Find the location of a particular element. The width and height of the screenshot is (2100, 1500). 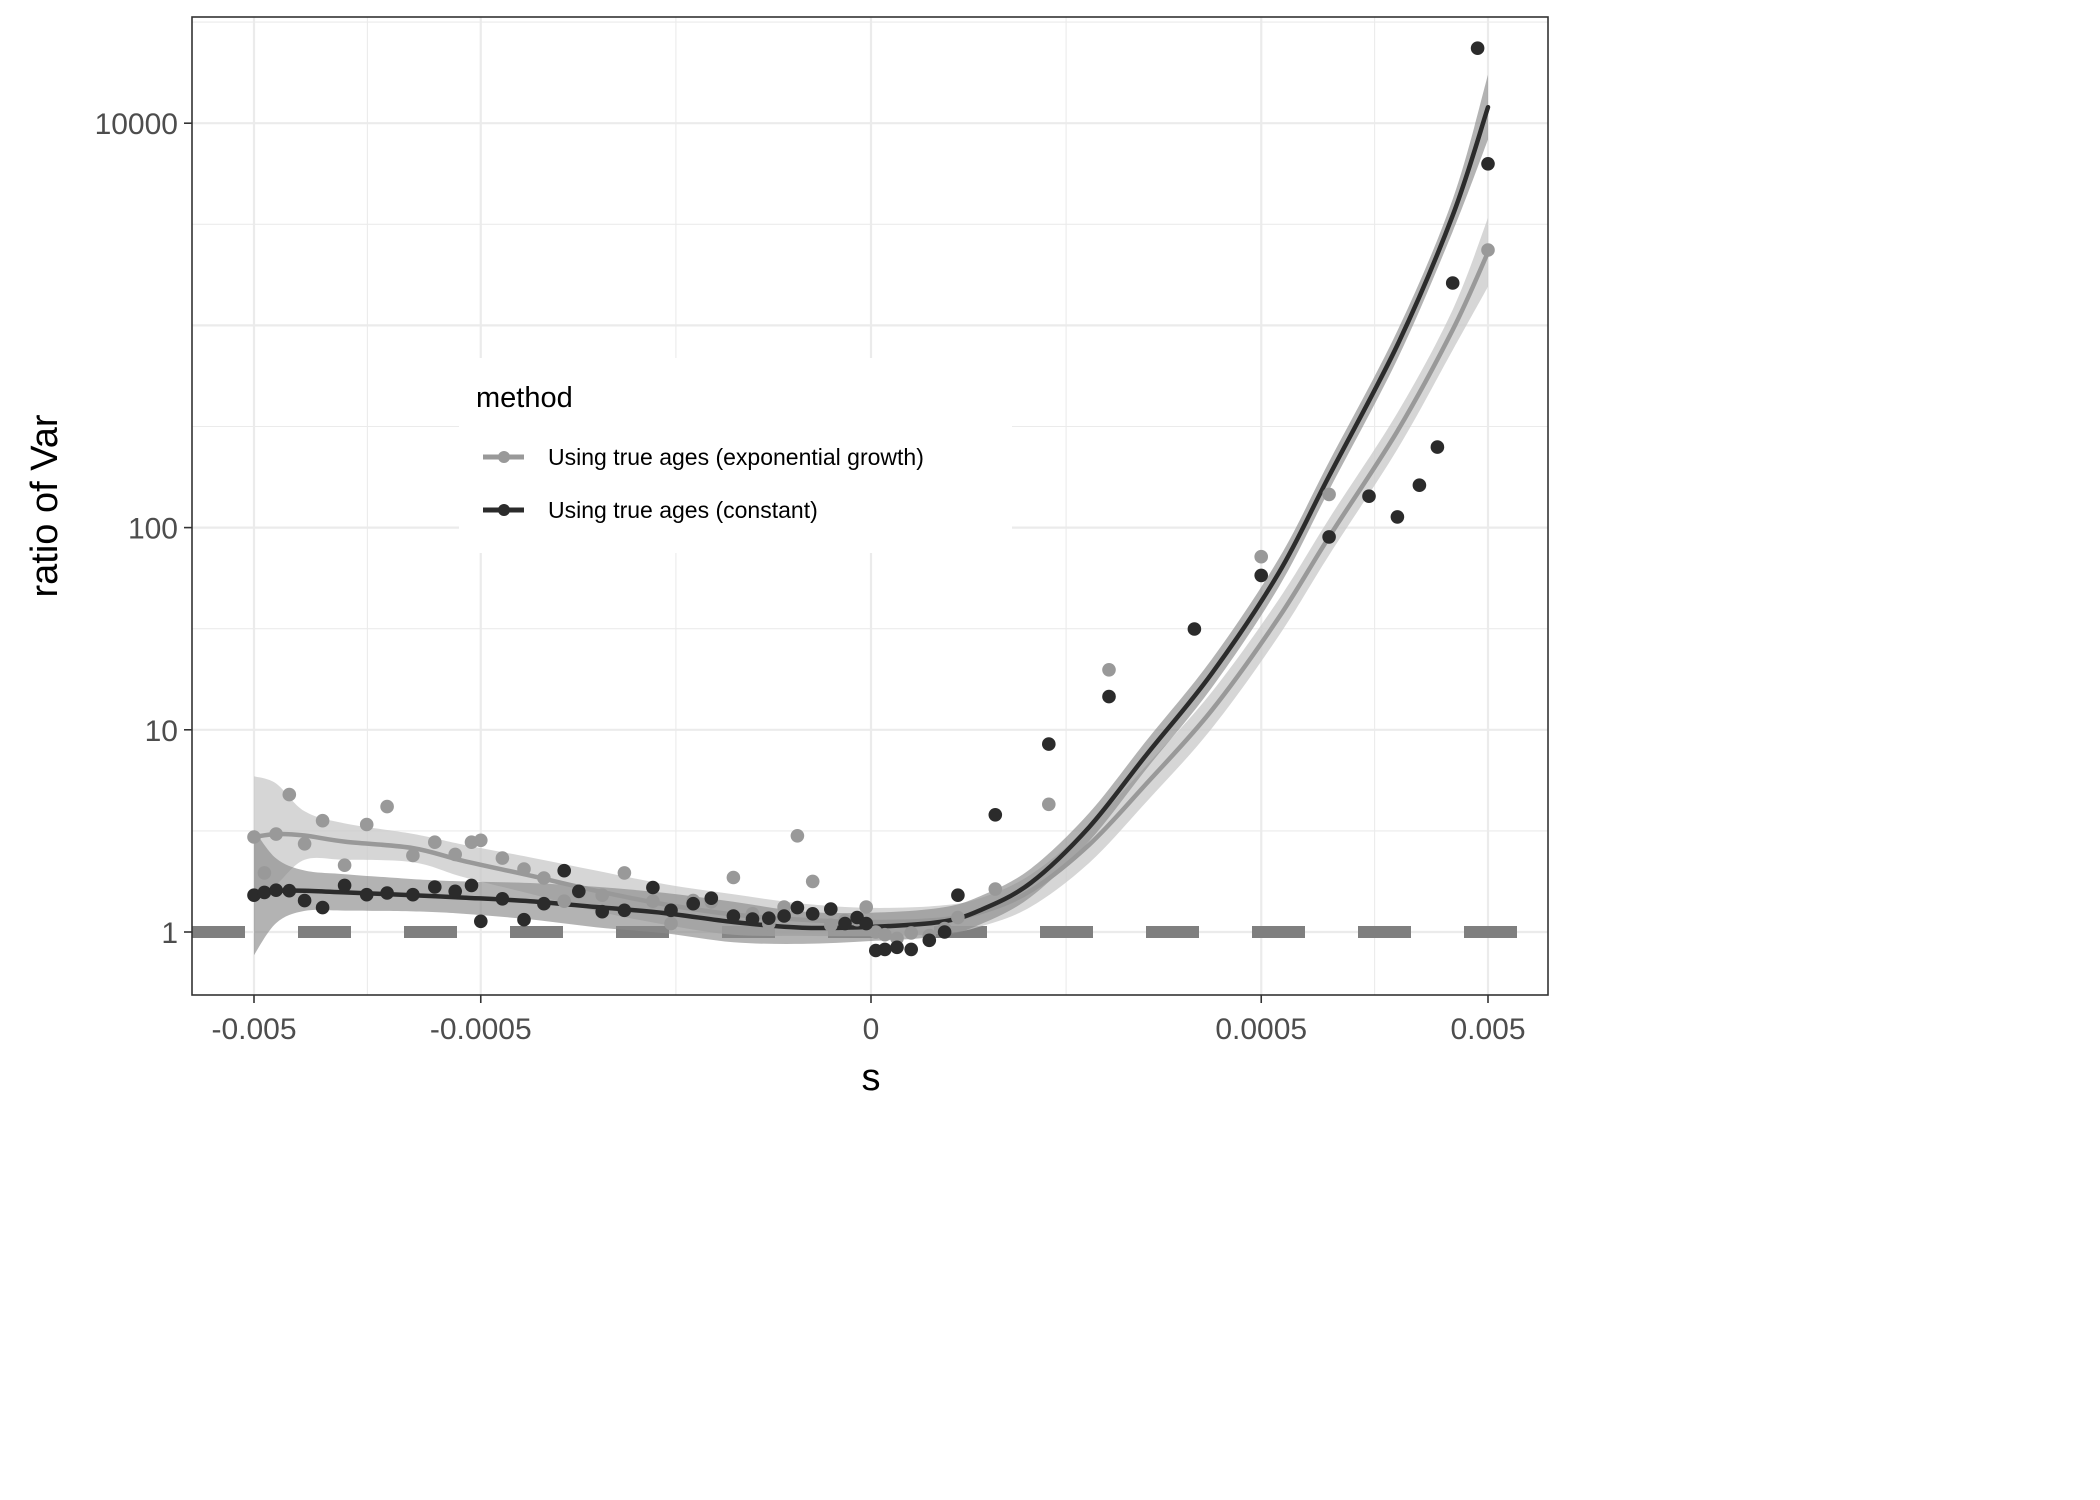

legend-label-constant: Using true ages (constant) is located at coordinates (683, 510).